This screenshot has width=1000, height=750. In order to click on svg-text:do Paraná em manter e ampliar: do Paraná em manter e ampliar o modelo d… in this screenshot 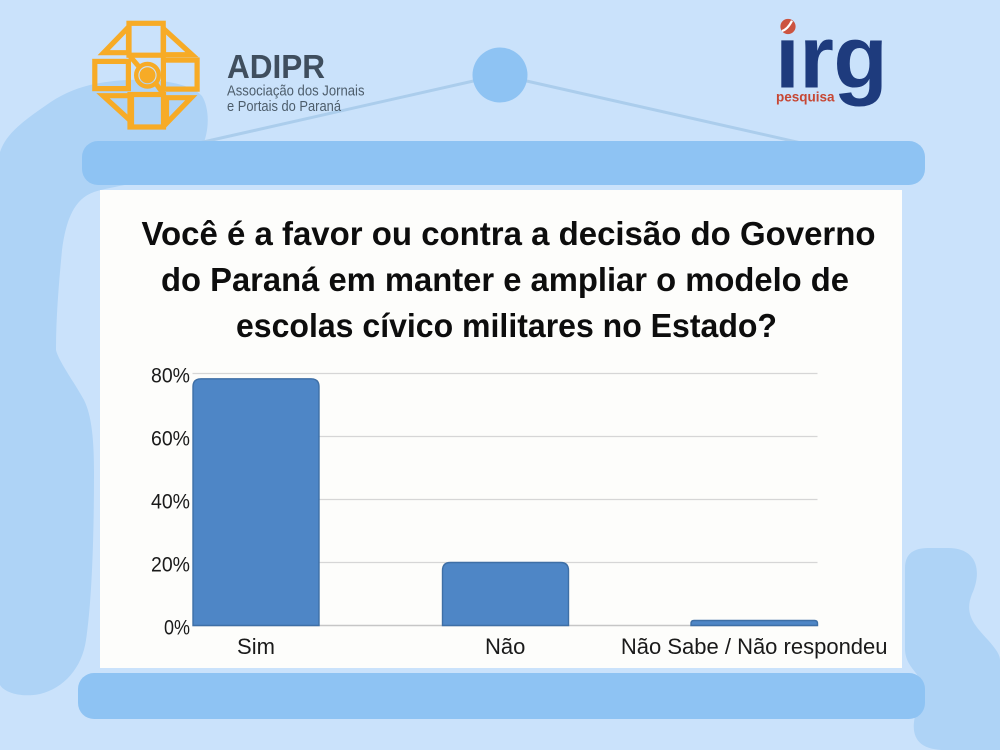, I will do `click(505, 279)`.